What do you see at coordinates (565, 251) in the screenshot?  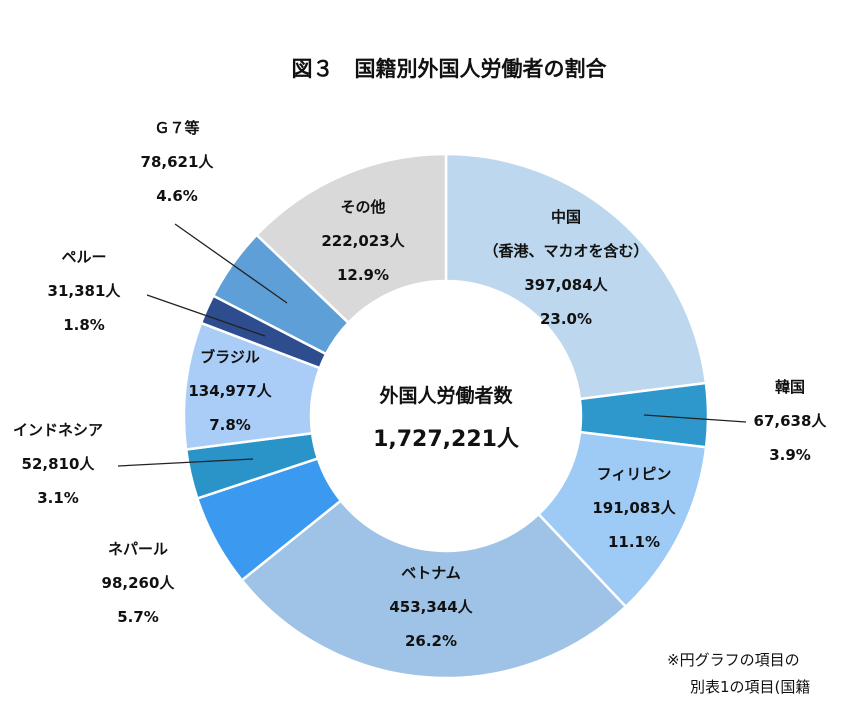 I see `label-china-name-2: （香港、マカオを含む）` at bounding box center [565, 251].